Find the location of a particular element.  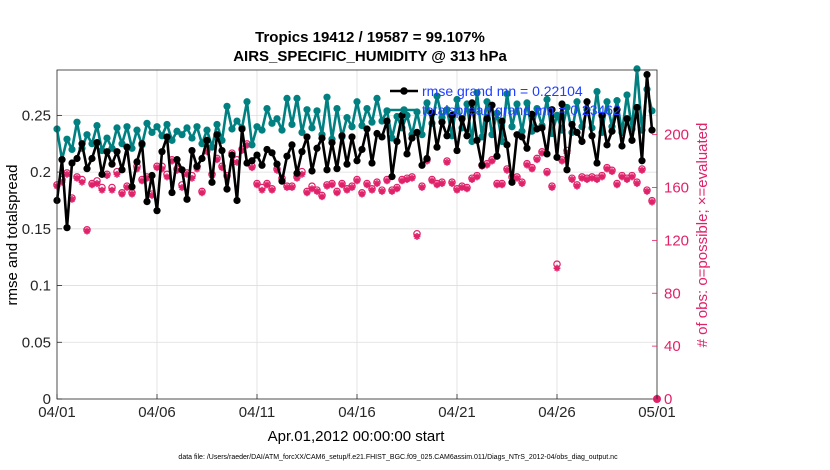

chart-subtitle: AIRS_SPECIFIC_HUMIDITY @ 313 hPa is located at coordinates (370, 56).